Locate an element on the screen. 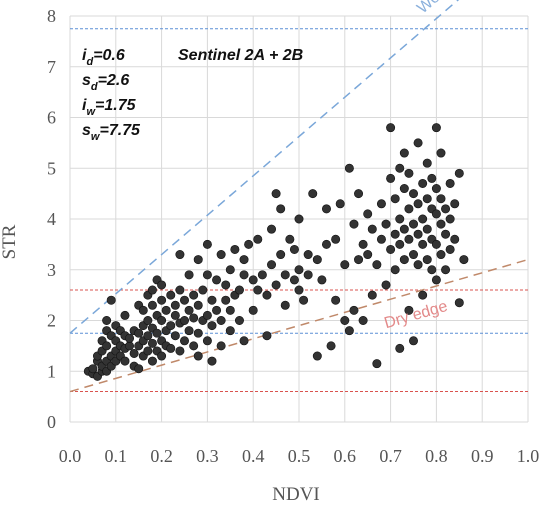  param-subscript: d is located at coordinates (89, 62).